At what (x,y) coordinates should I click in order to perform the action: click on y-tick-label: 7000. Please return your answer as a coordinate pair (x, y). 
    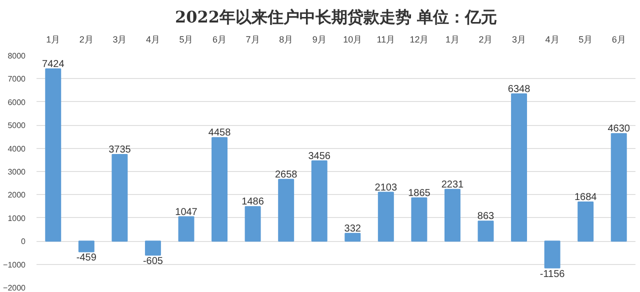
    Looking at the image, I should click on (17, 79).